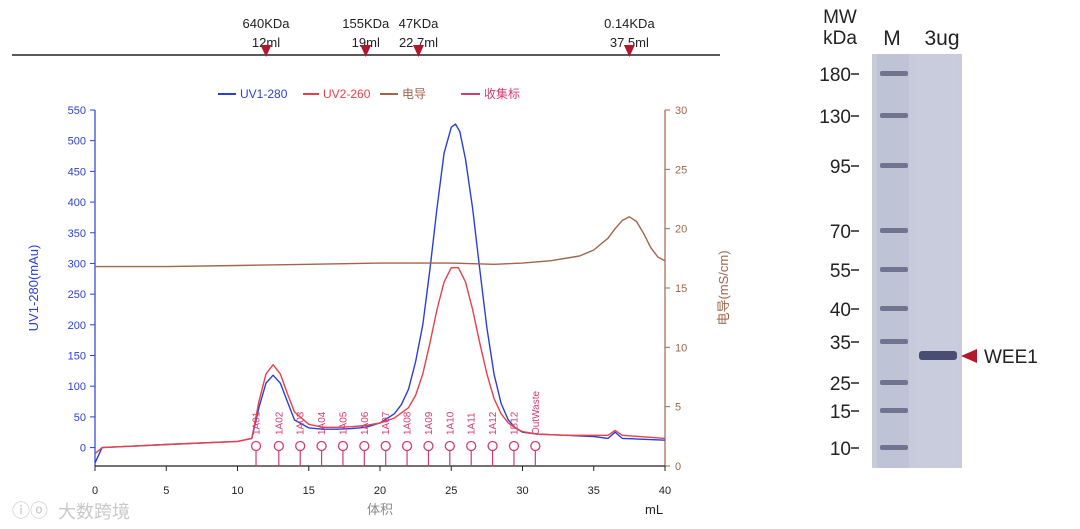 Image resolution: width=1080 pixels, height=529 pixels. I want to click on y-left-tick-label: 450, so click(77, 172).